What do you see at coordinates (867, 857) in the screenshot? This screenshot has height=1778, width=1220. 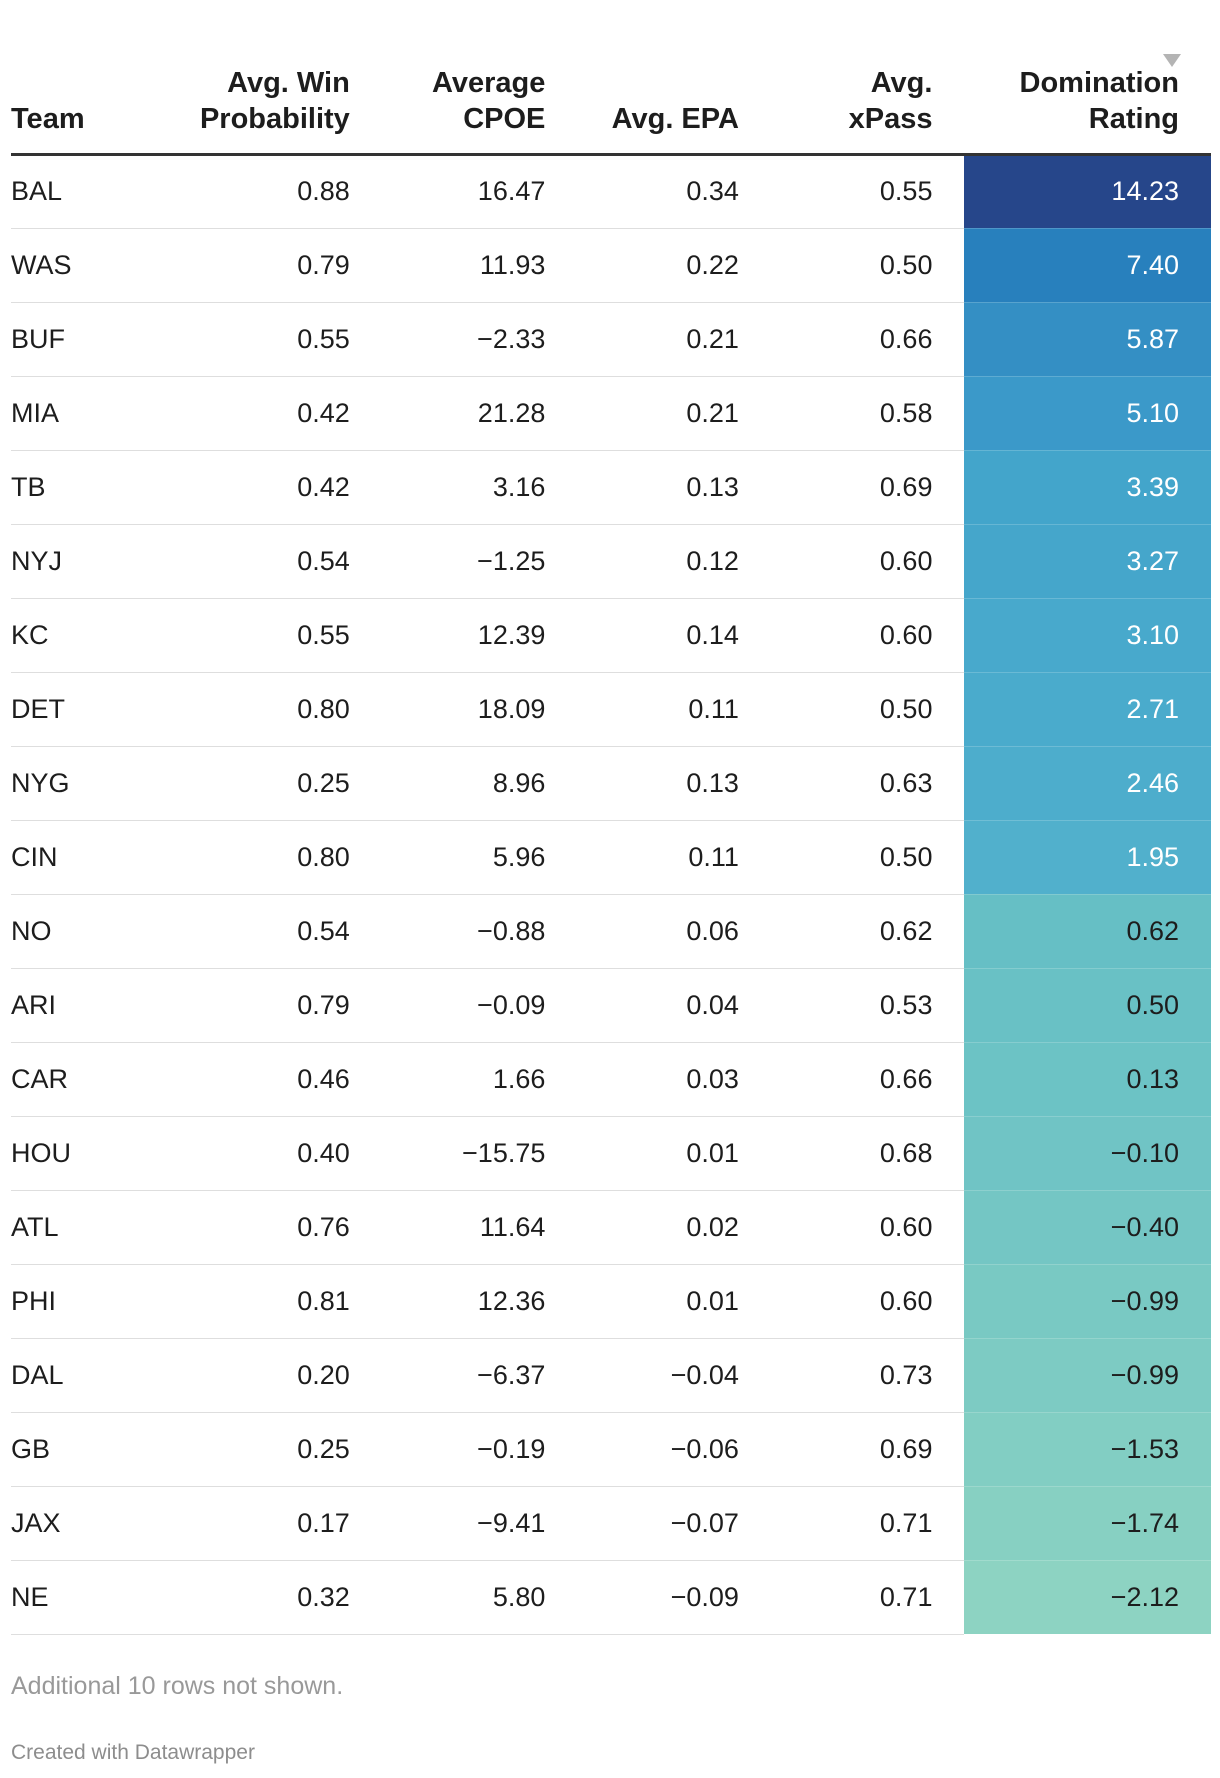 I see `cell-xpass: 0.50` at bounding box center [867, 857].